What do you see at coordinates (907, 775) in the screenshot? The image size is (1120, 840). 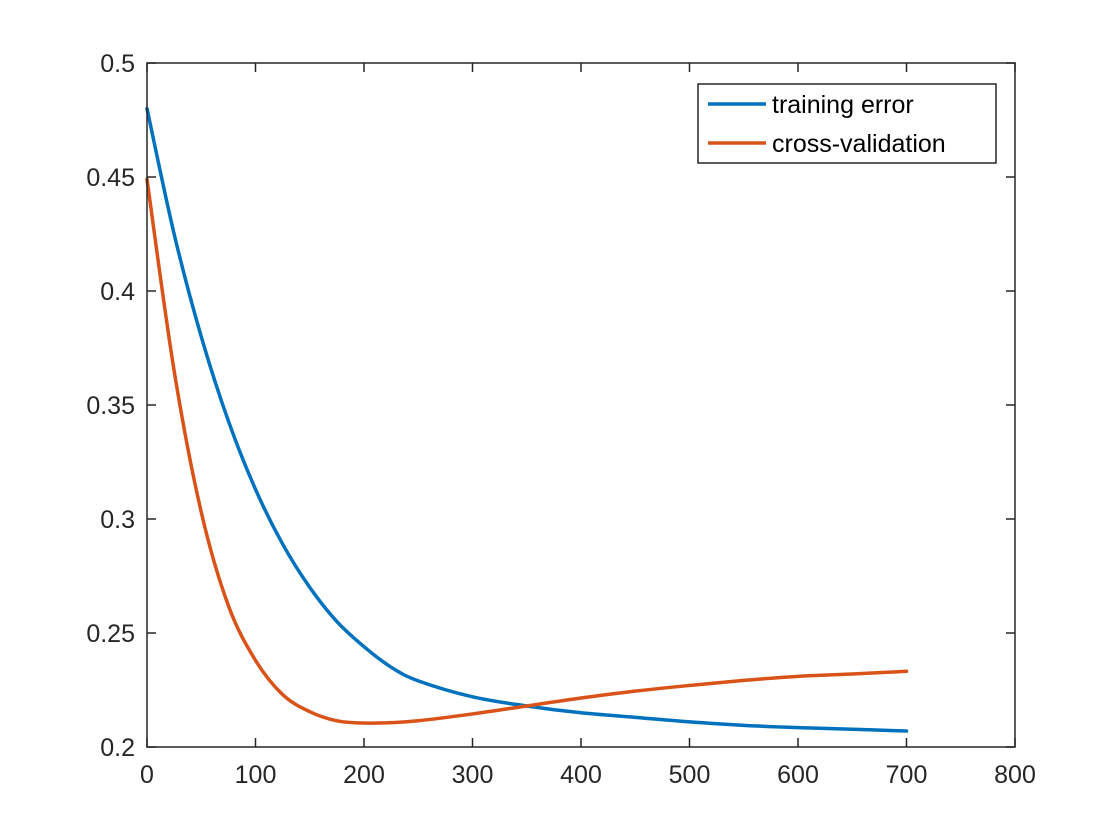 I see `x-tick-label: 700` at bounding box center [907, 775].